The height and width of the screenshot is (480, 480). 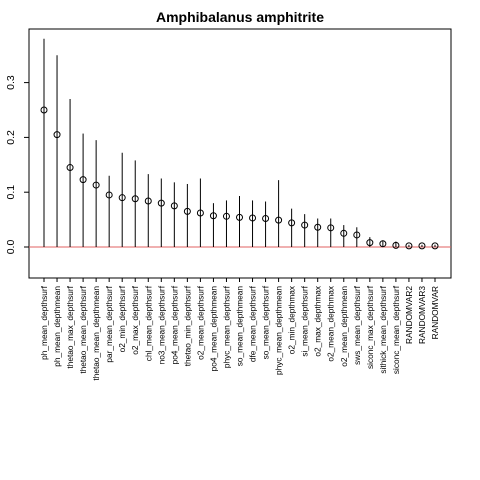 I want to click on x-category-label: chl_mean_depthsurf, so click(x=148, y=323).